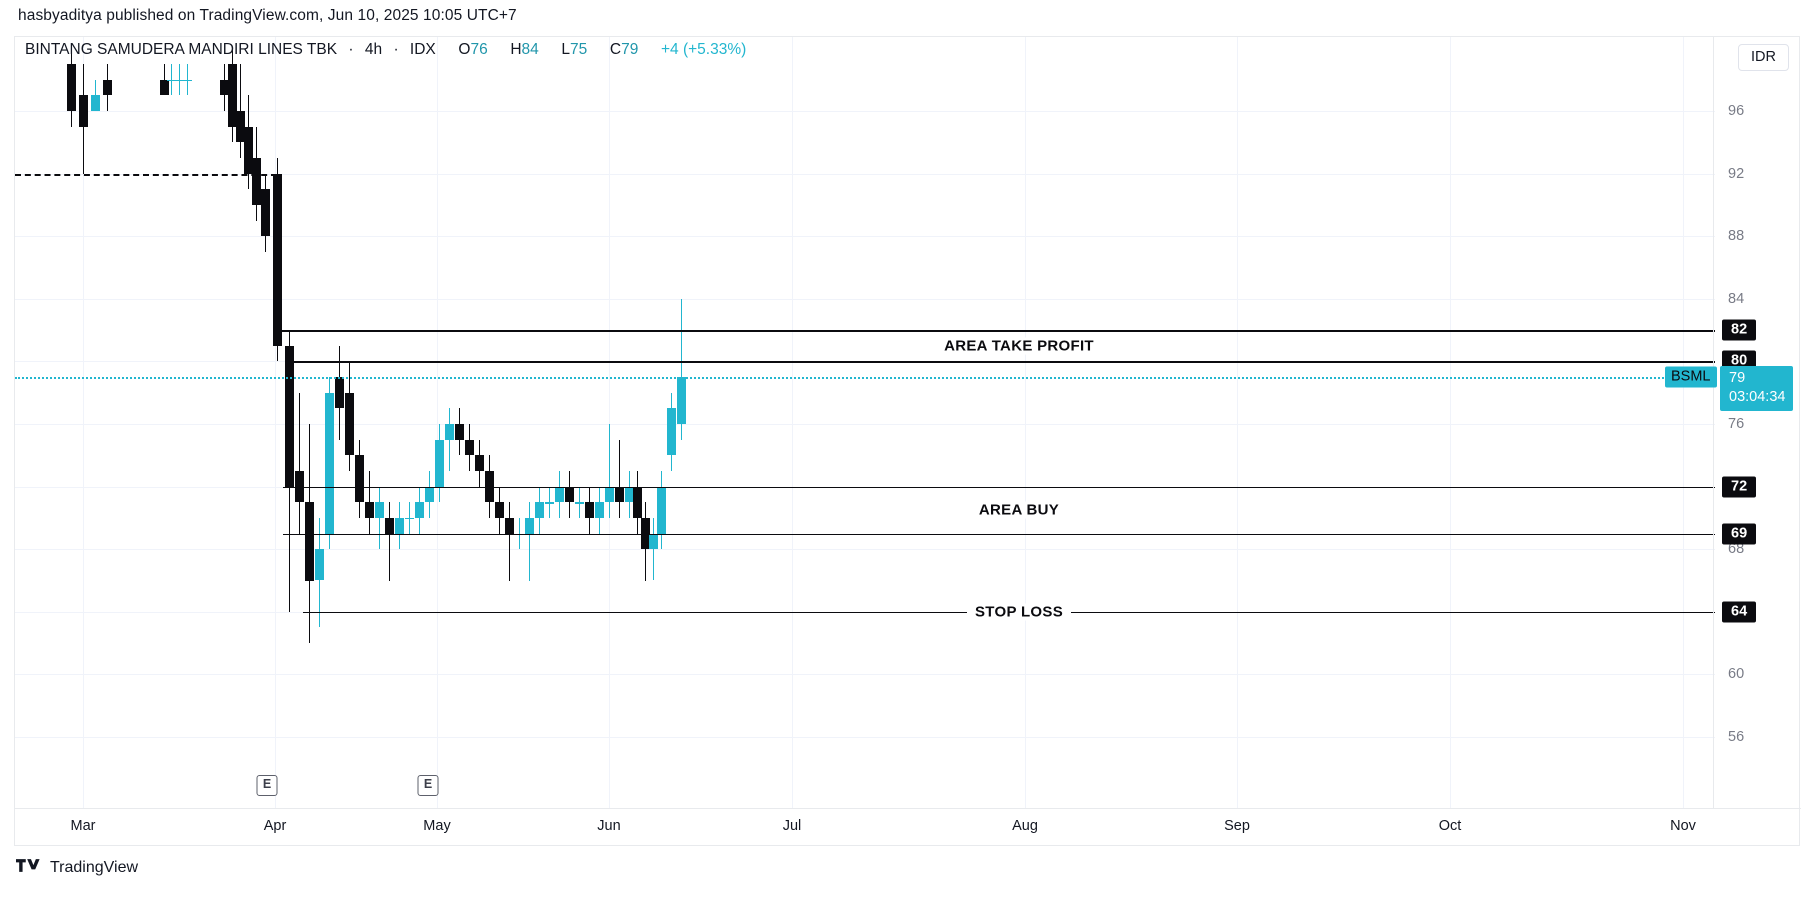 This screenshot has height=897, width=1814. What do you see at coordinates (1691, 377) in the screenshot?
I see `symbol-price-tag: BSML` at bounding box center [1691, 377].